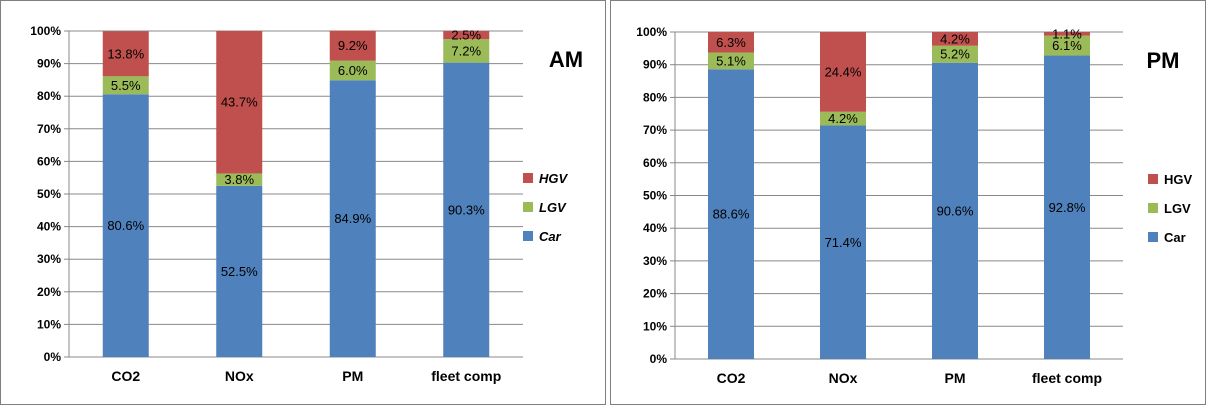  I want to click on data-label: 84.9%, so click(352, 218).